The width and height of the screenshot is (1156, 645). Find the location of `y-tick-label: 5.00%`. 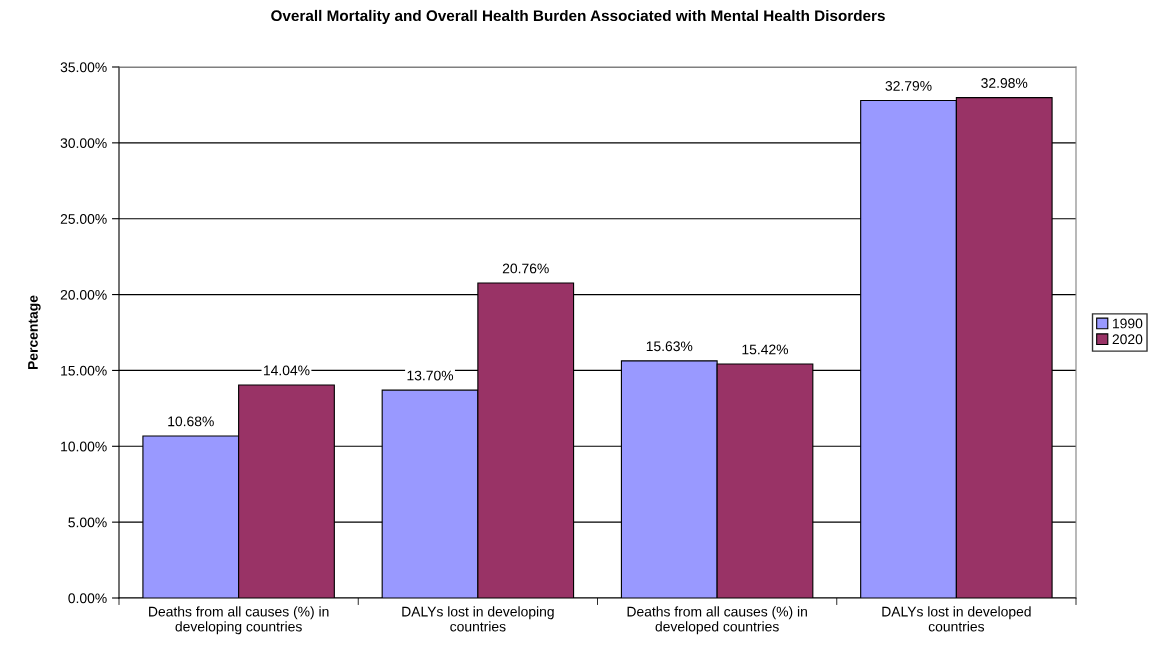

y-tick-label: 5.00% is located at coordinates (87, 522).